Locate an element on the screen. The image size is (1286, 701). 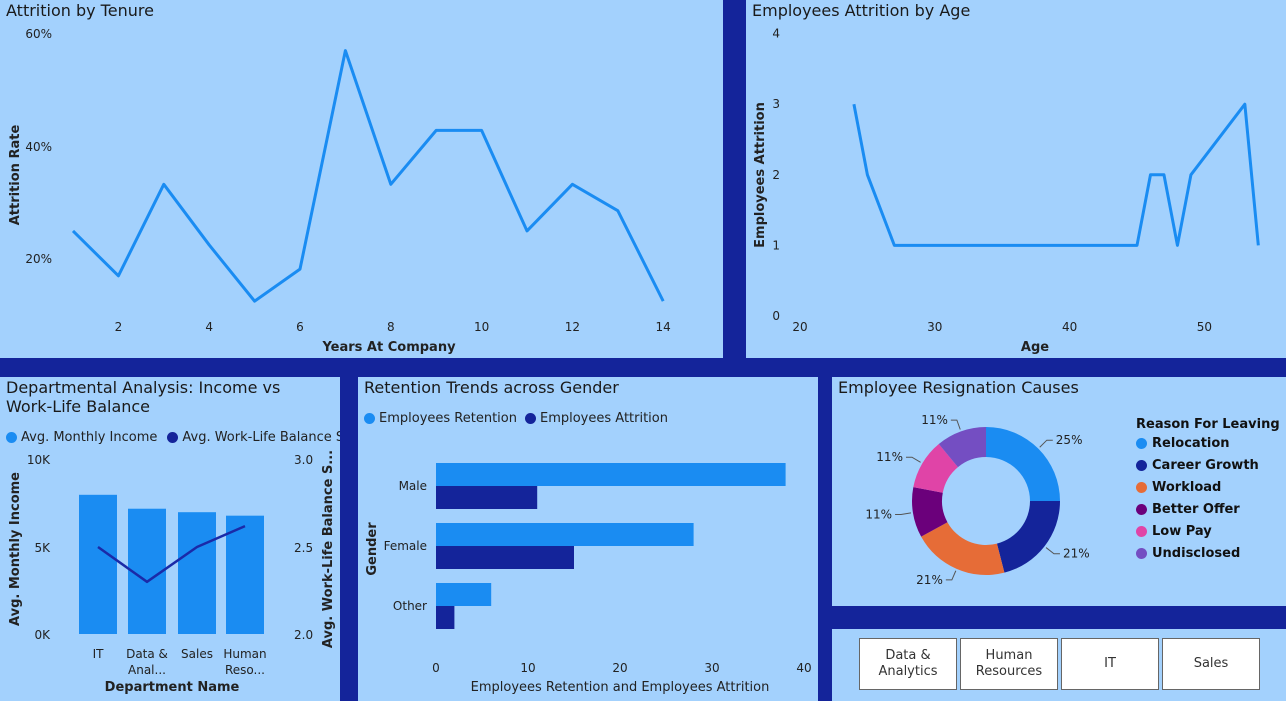
category-label: Male is located at coordinates (413, 486).